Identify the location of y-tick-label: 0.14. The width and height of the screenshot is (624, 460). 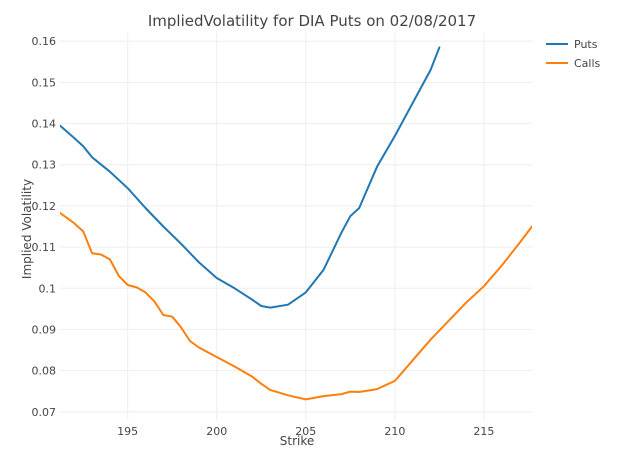
(44, 124).